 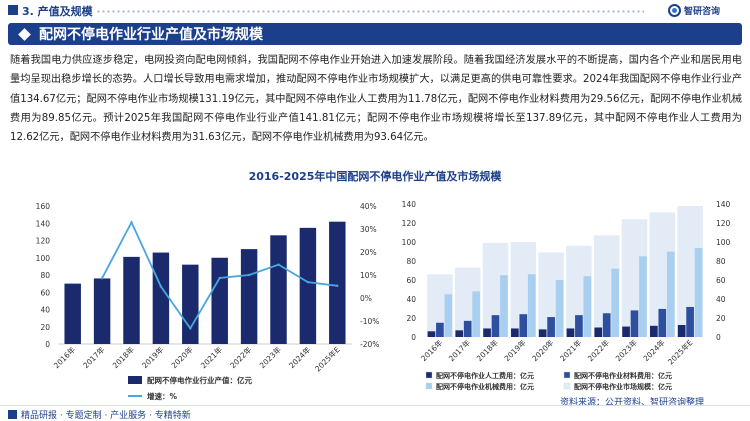 What do you see at coordinates (411, 318) in the screenshot?
I see `y-left-tick-label: 20` at bounding box center [411, 318].